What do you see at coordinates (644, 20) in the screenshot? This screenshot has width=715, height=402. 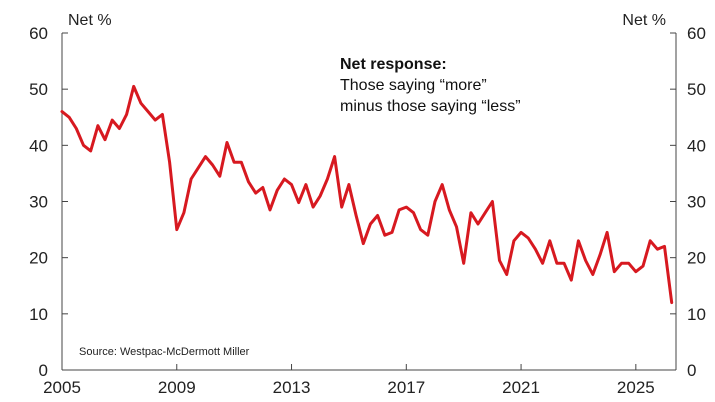 I see `right-axis-unit-label: Net %` at bounding box center [644, 20].